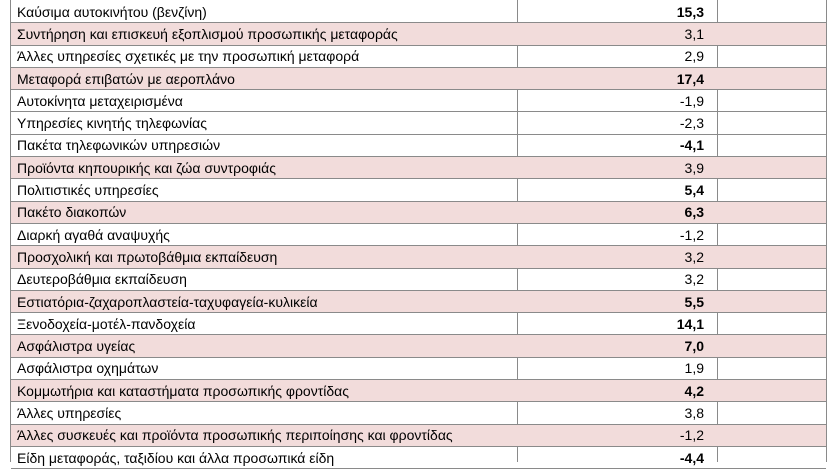 Image resolution: width=832 pixels, height=469 pixels. What do you see at coordinates (694, 412) in the screenshot?
I see `annual-change-value: 3,8` at bounding box center [694, 412].